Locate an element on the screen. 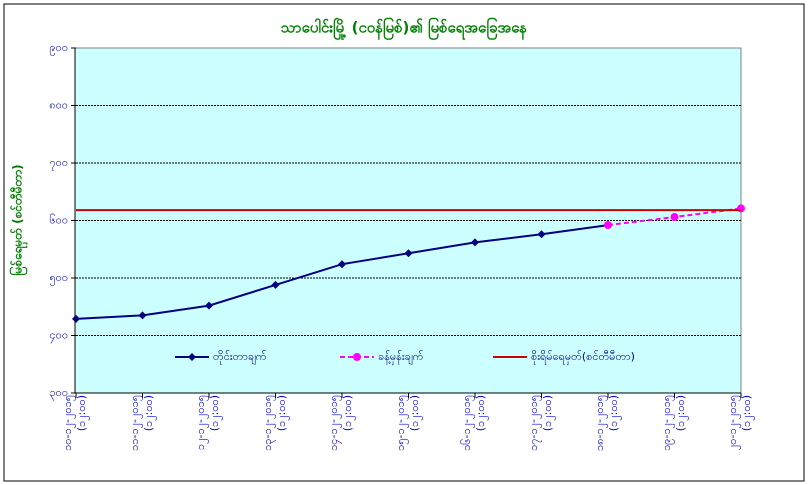 Image resolution: width=808 pixels, height=485 pixels. legend-label: တိုင်းတာချက် is located at coordinates (240, 357).